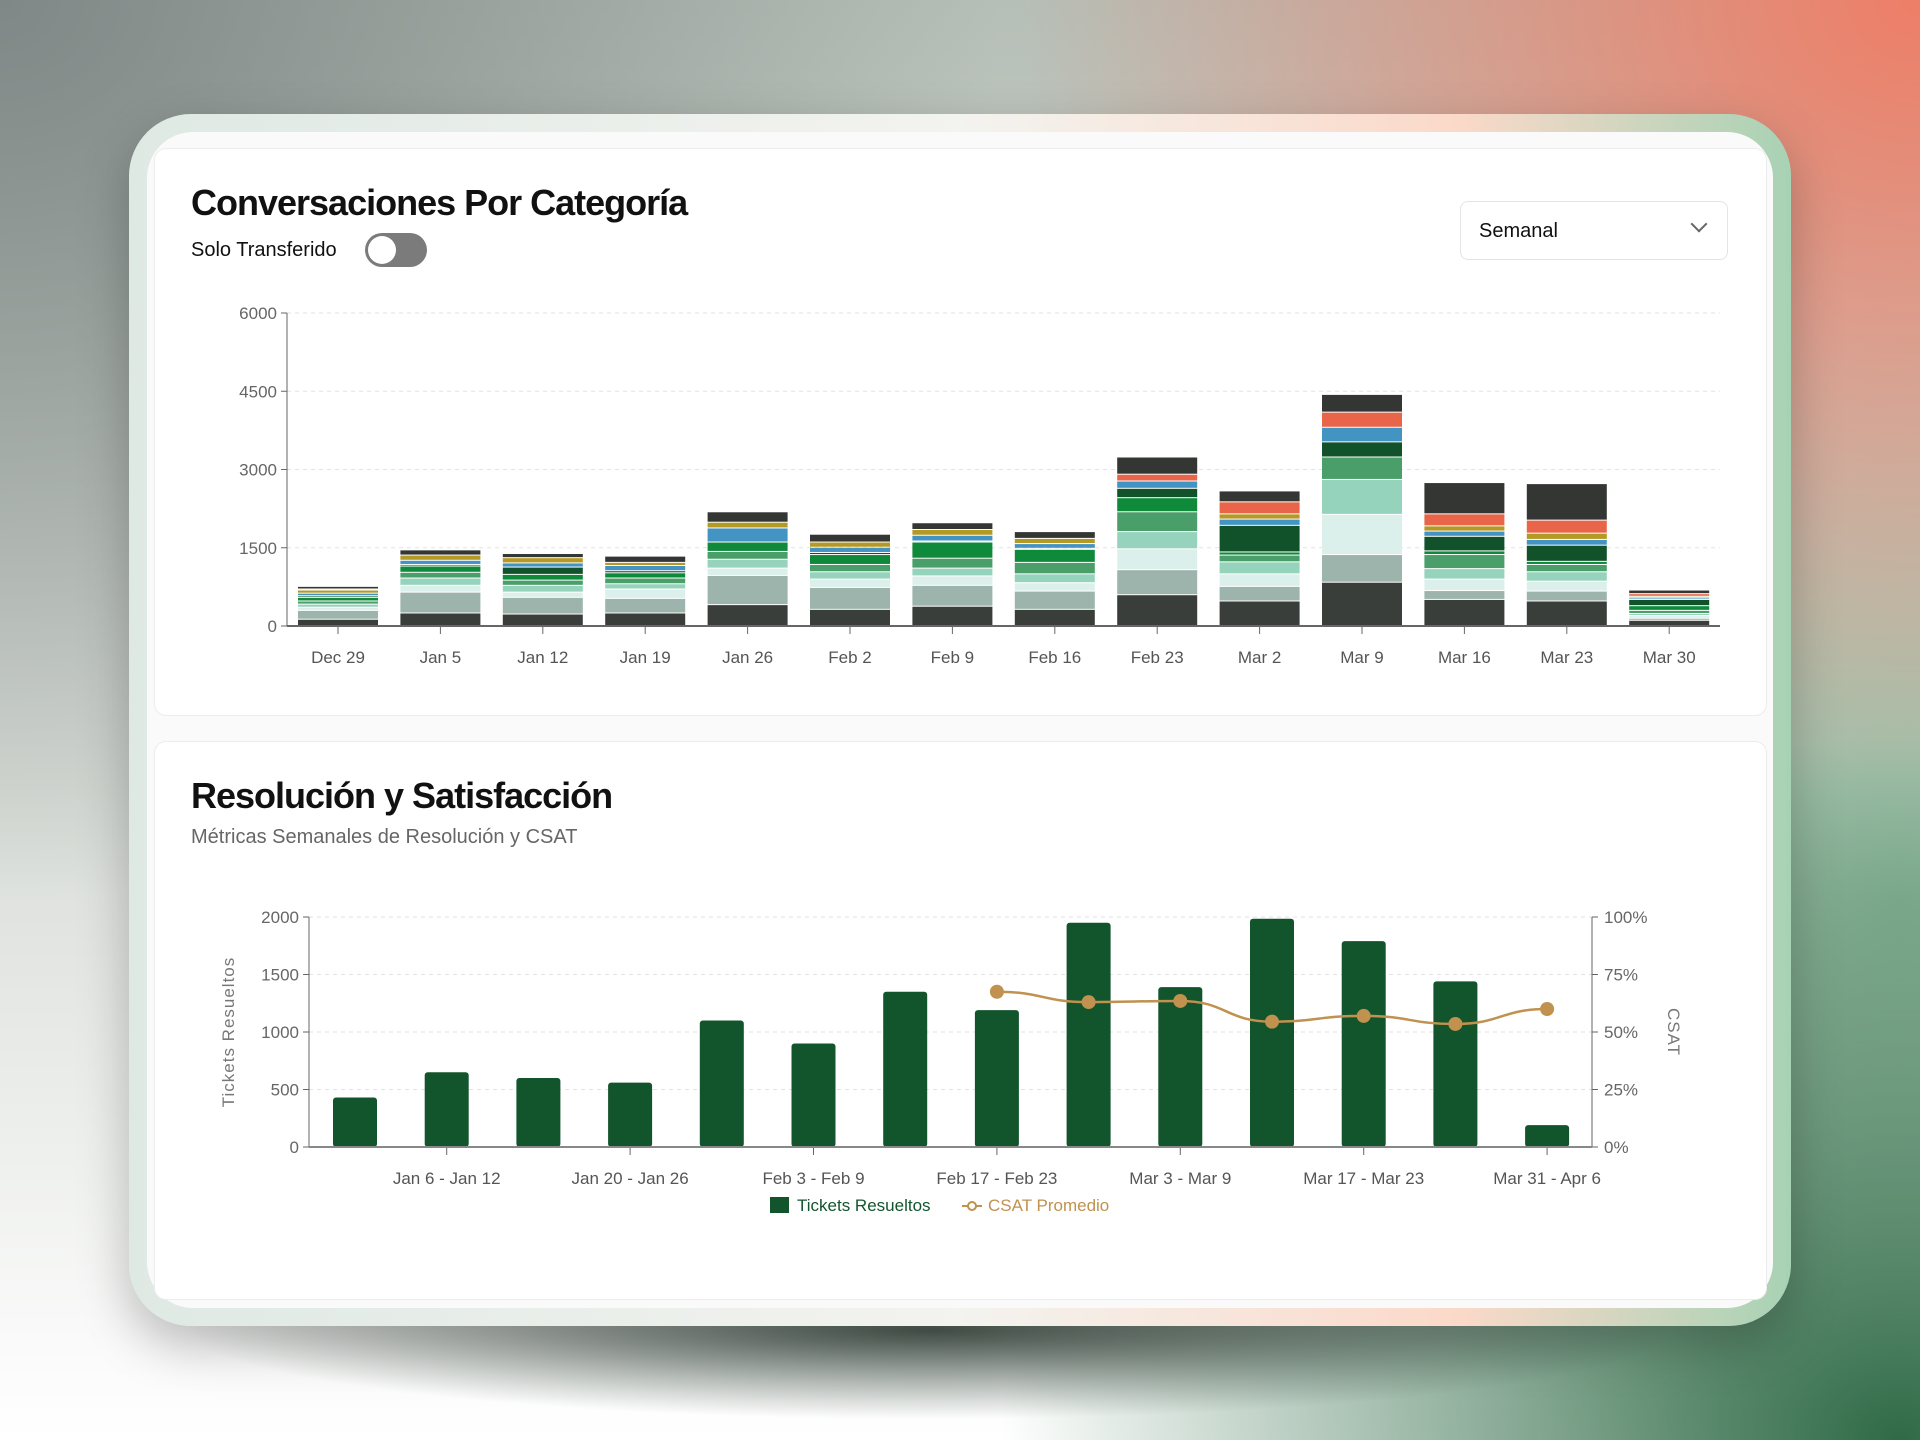 Image resolution: width=1920 pixels, height=1440 pixels. What do you see at coordinates (382, 250) in the screenshot?
I see `toggle-knob` at bounding box center [382, 250].